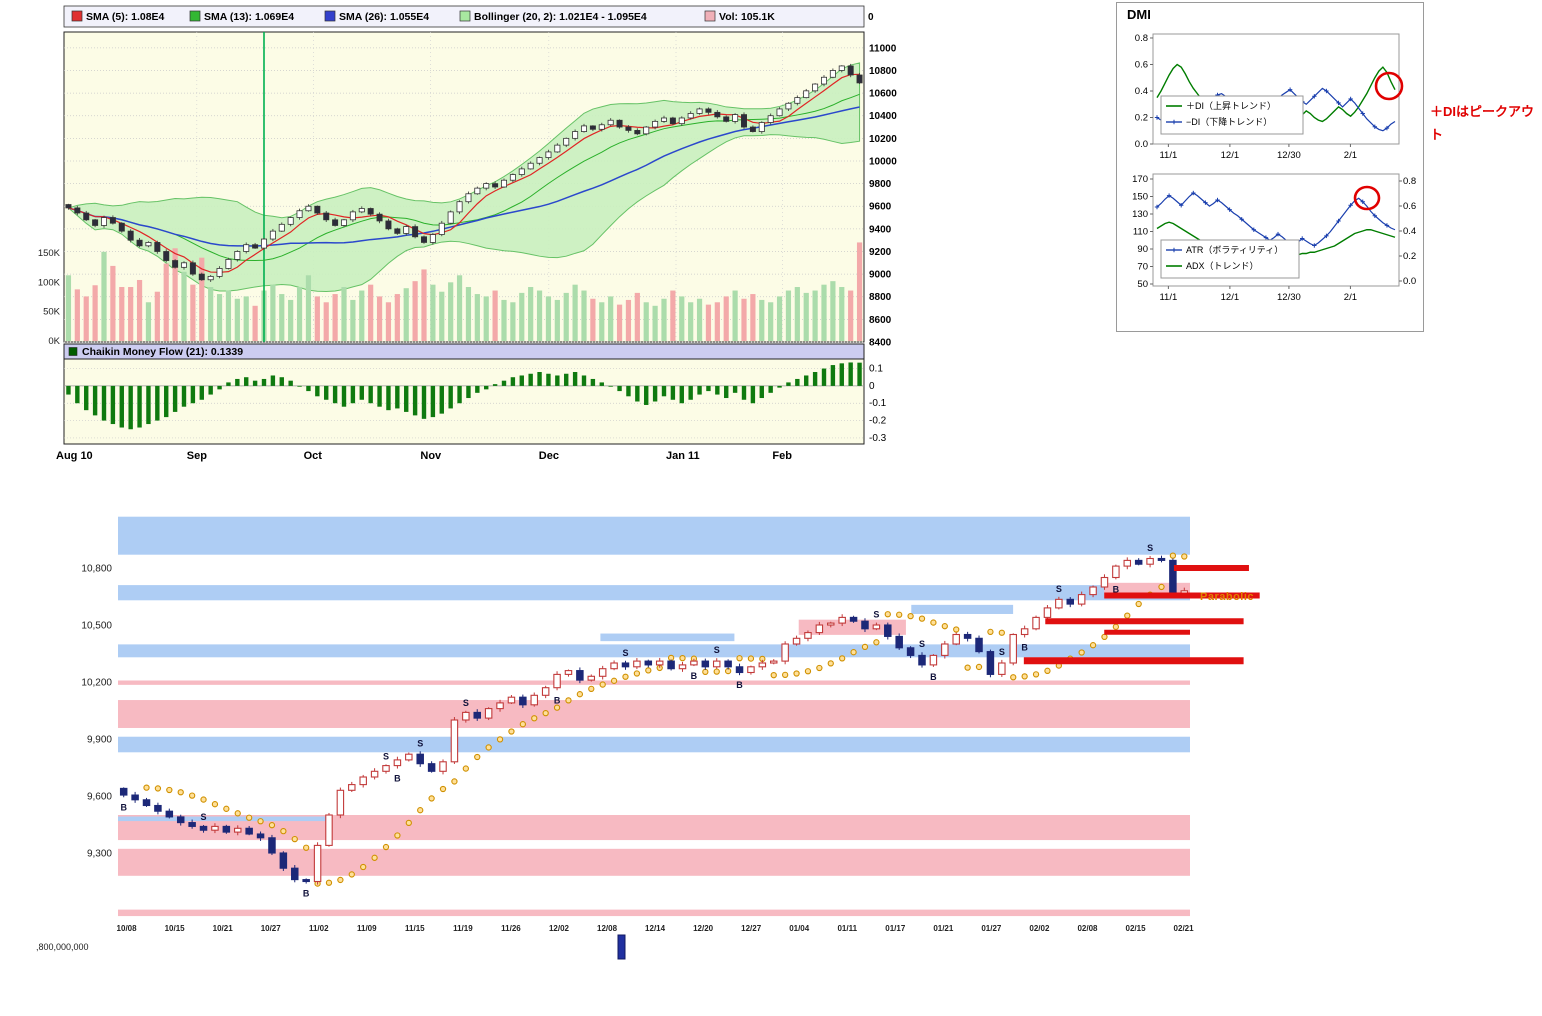 The height and width of the screenshot is (1016, 1542). Describe the element at coordinates (943, 928) in the screenshot. I see `svg-text: 01/21` at that location.